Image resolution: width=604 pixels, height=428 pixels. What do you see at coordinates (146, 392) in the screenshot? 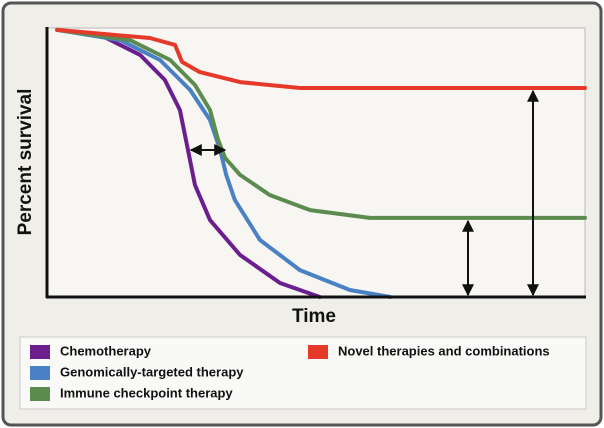
I see `legend-label: Immune checkpoint therapy` at bounding box center [146, 392].